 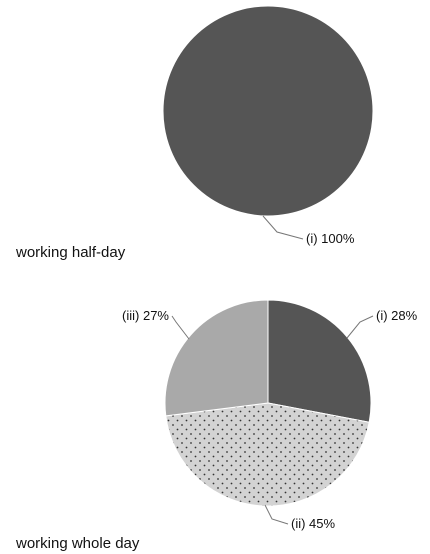 What do you see at coordinates (313, 523) in the screenshot?
I see `slice-data-label: (ii) 45%` at bounding box center [313, 523].